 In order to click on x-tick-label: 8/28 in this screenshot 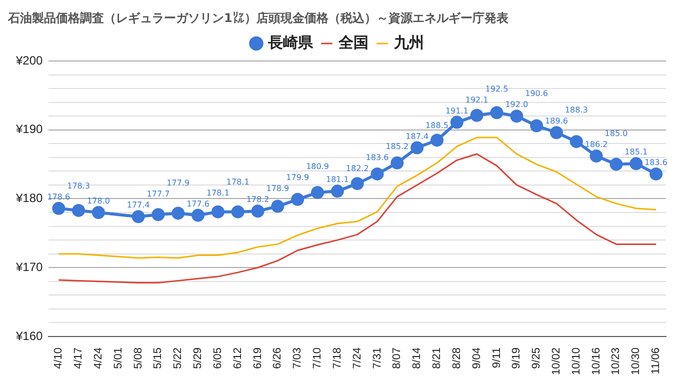, I will do `click(456, 358)`.